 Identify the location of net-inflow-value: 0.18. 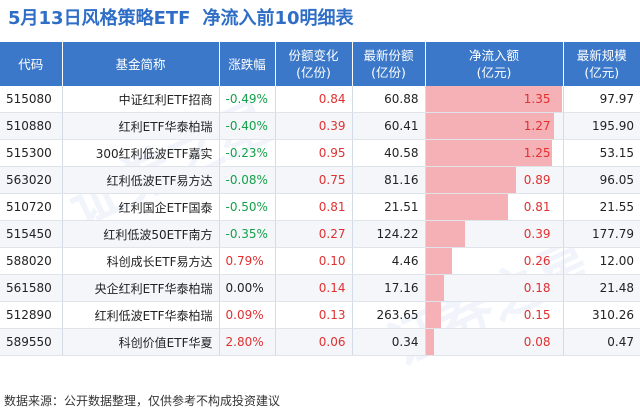
(537, 288).